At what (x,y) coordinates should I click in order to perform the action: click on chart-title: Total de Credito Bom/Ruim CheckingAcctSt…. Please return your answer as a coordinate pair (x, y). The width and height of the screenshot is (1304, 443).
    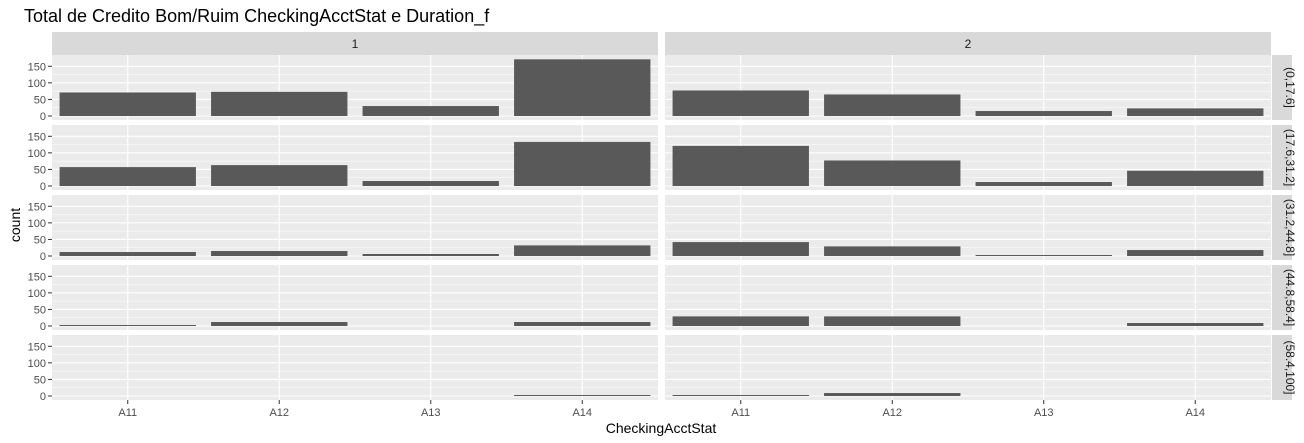
    Looking at the image, I should click on (257, 16).